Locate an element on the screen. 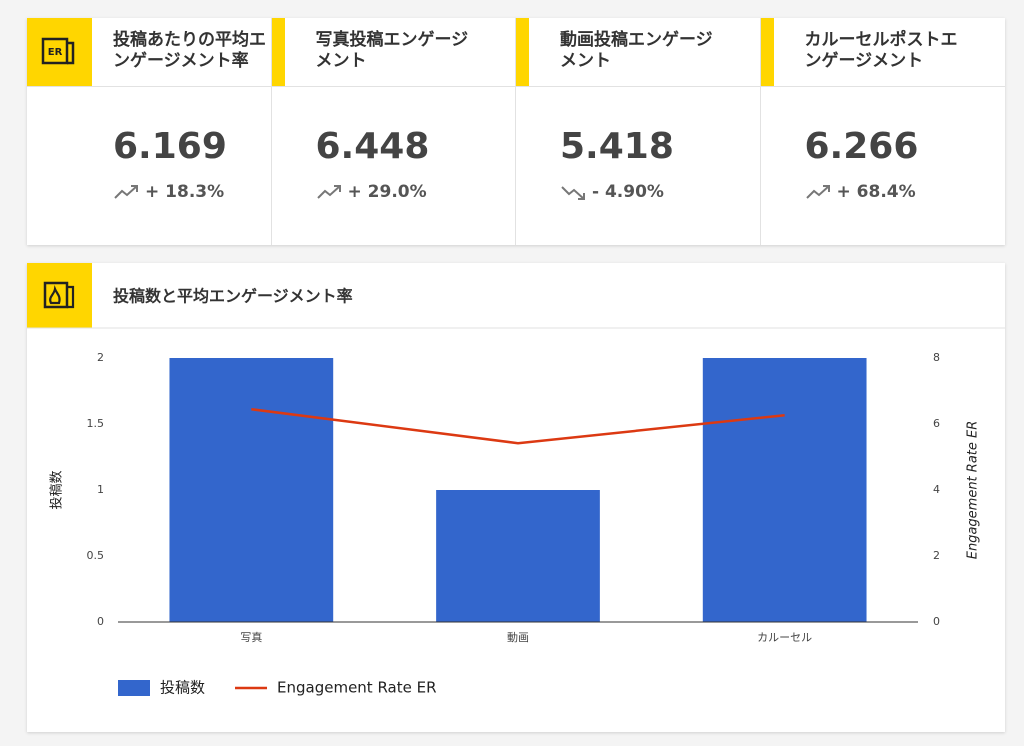  card-title: カルーセルポストエンゲージメント is located at coordinates (881, 50).